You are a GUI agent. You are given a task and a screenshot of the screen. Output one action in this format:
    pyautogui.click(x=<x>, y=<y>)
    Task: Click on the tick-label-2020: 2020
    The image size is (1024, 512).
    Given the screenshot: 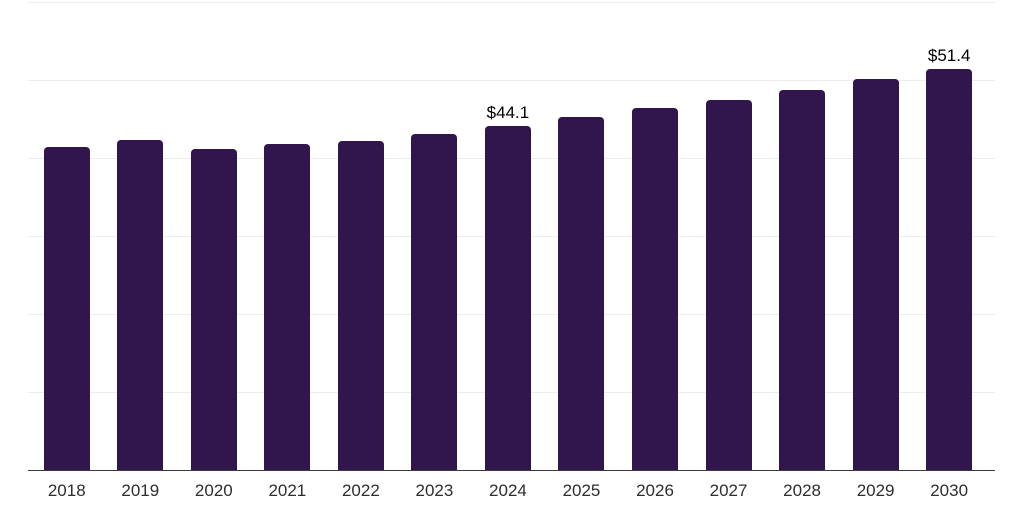 What is the action you would take?
    pyautogui.click(x=213, y=490)
    